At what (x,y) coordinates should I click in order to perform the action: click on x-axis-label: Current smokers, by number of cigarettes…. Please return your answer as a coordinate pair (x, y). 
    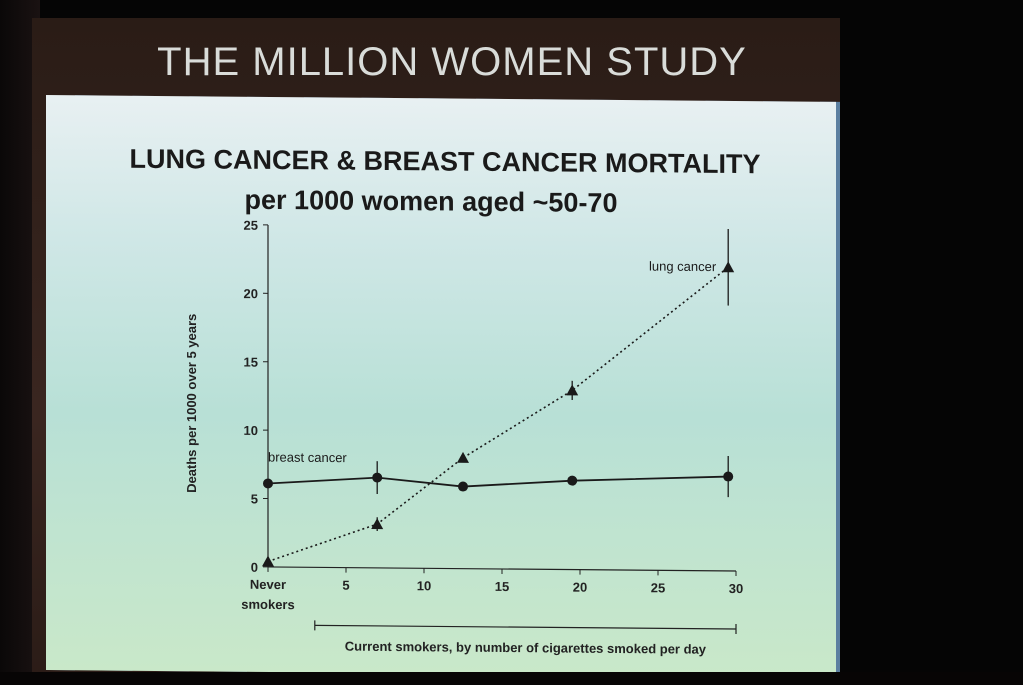
    Looking at the image, I should click on (526, 648).